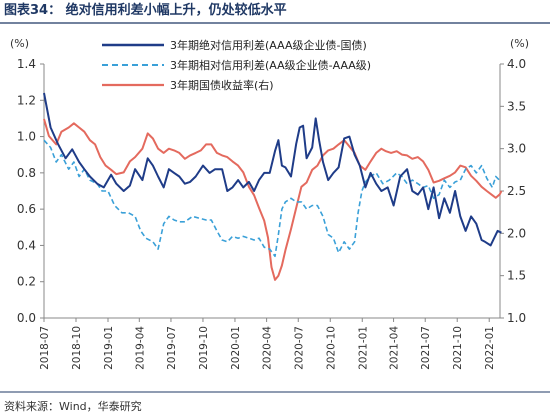 This screenshot has width=550, height=418. I want to click on x-tick-label: 2020-01, so click(236, 348).